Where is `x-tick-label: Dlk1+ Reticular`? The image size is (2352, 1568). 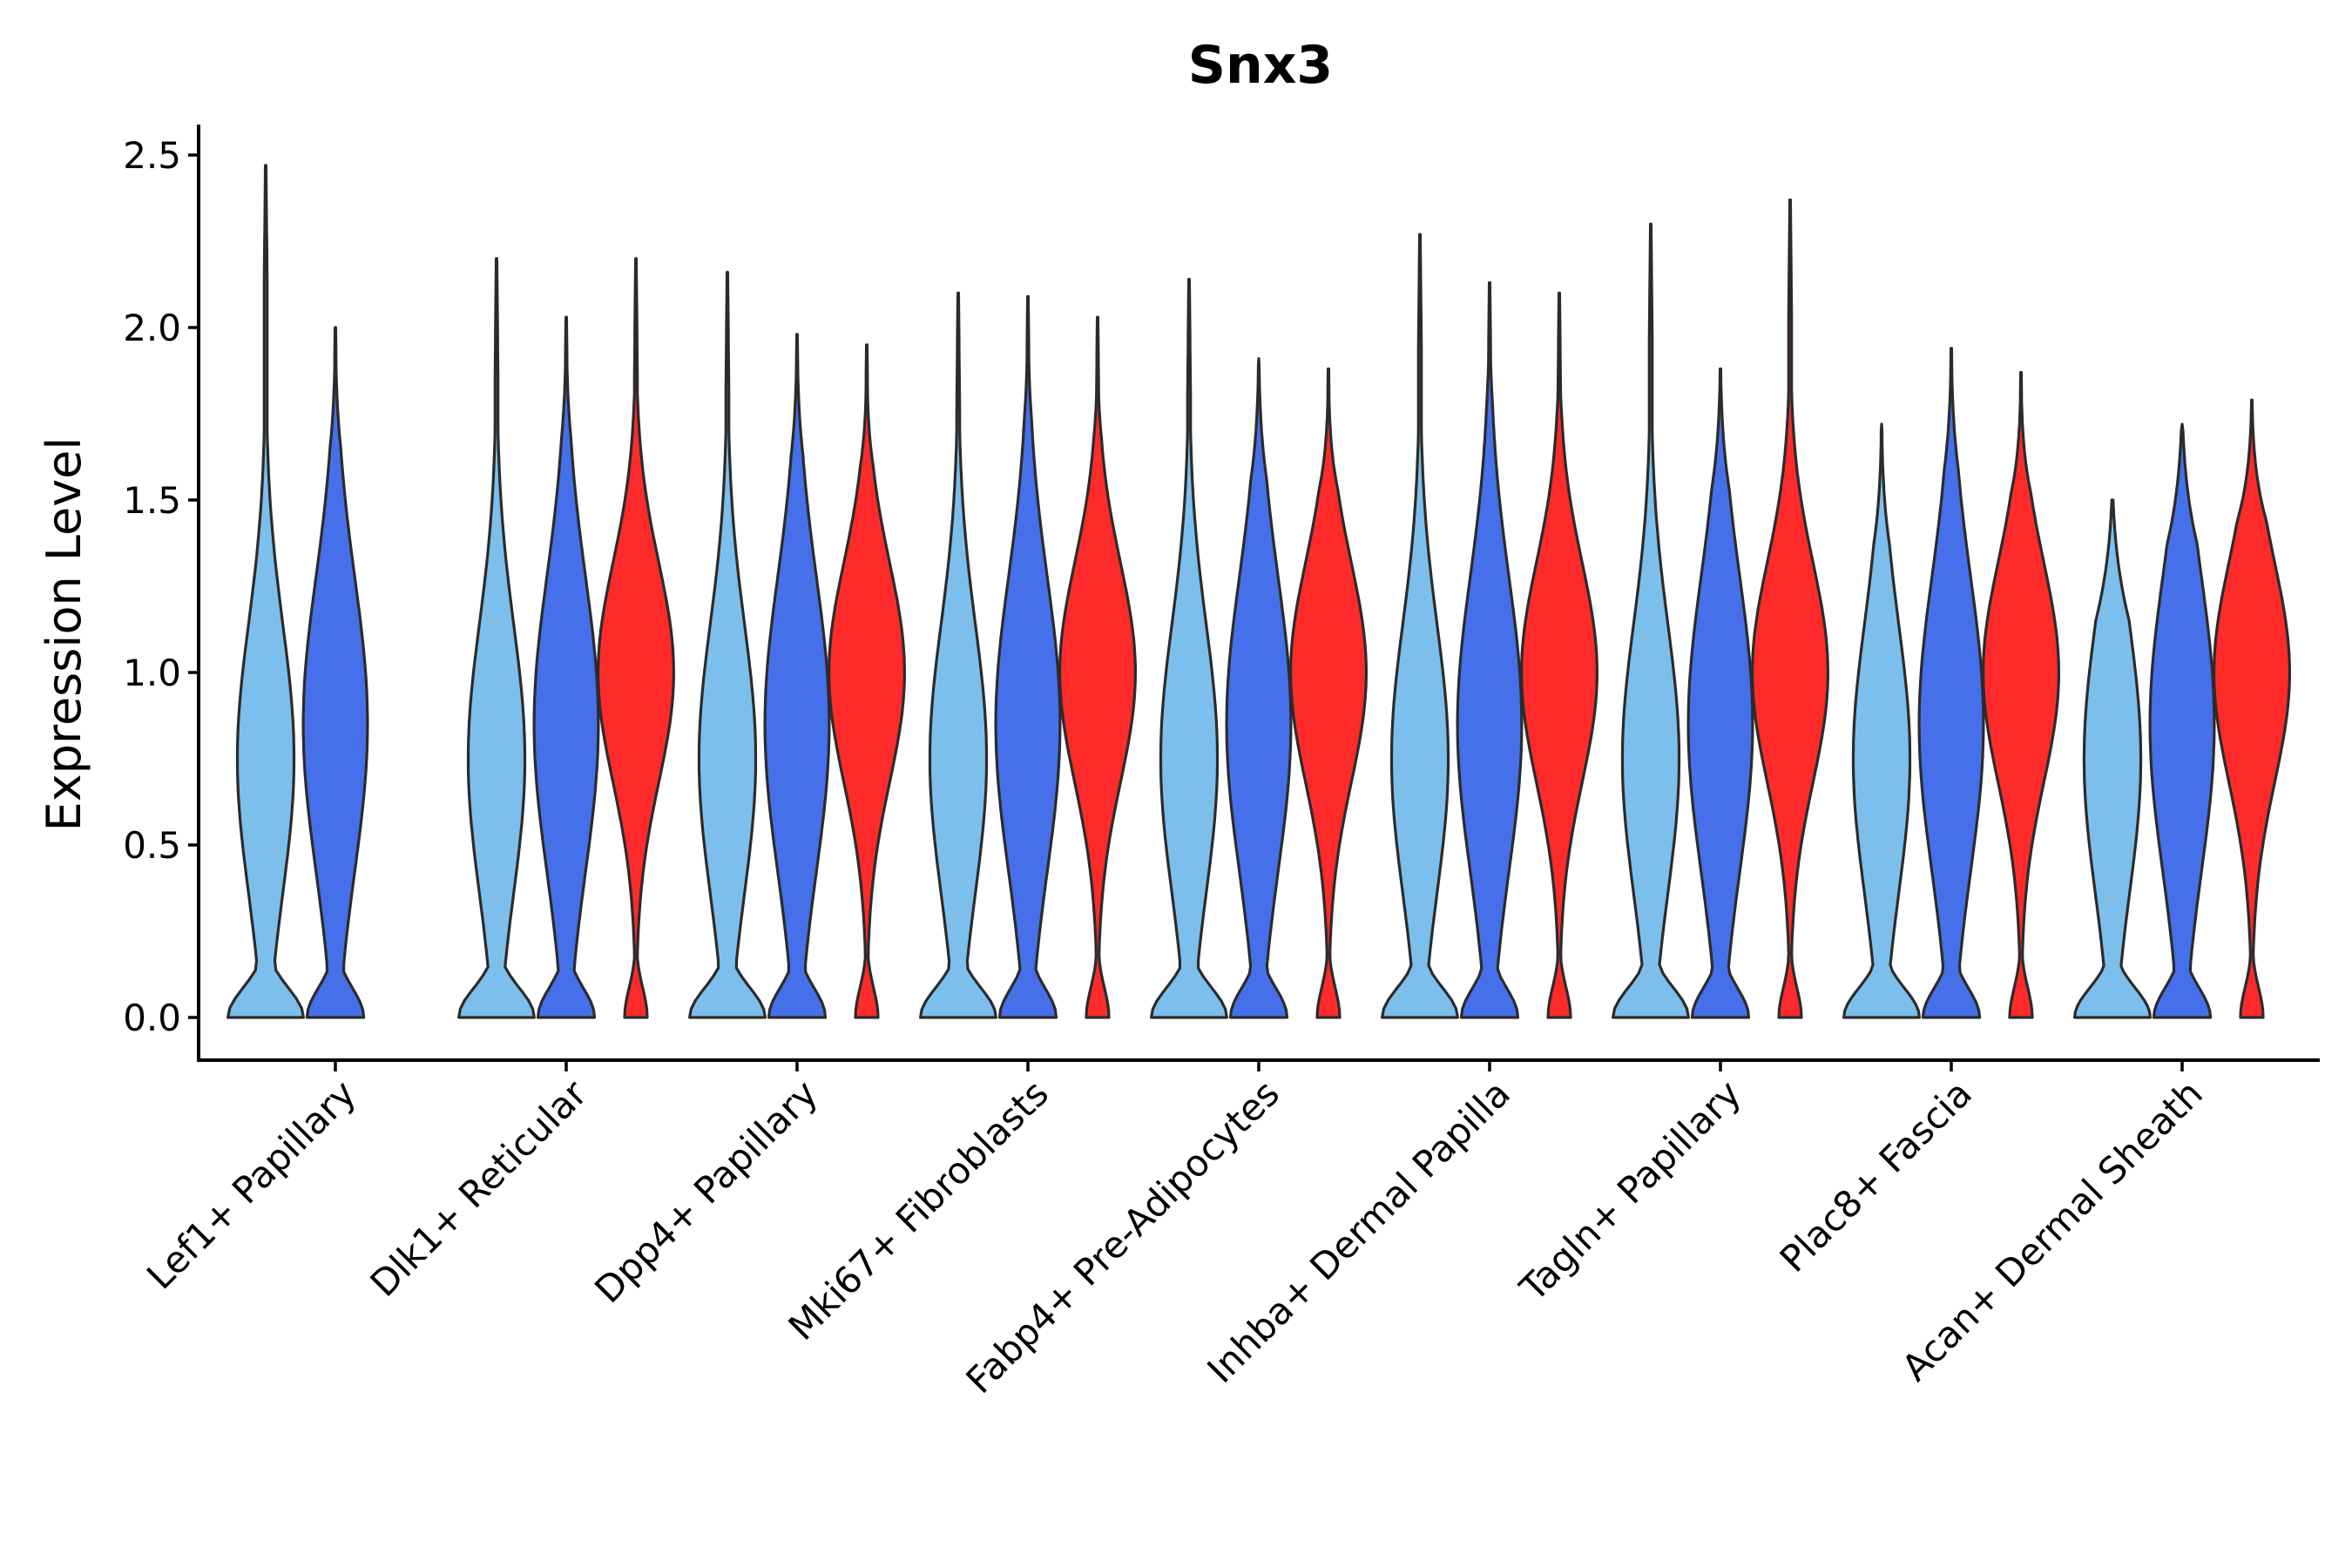
x-tick-label: Dlk1+ Reticular is located at coordinates (479, 1188).